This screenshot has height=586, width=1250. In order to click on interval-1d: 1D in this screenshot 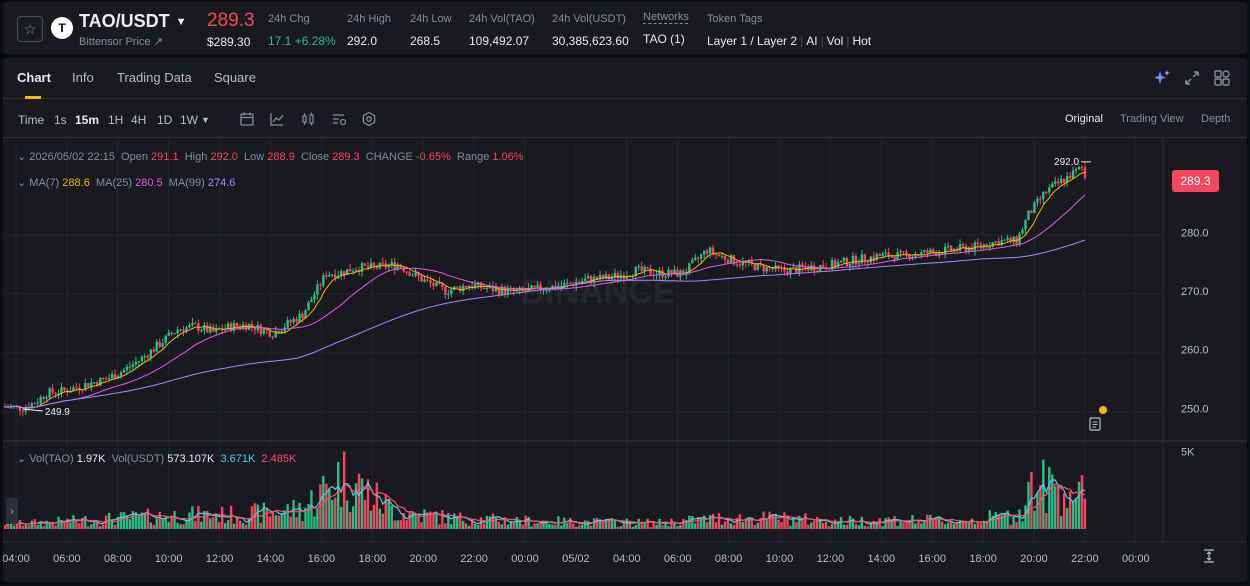, I will do `click(165, 120)`.